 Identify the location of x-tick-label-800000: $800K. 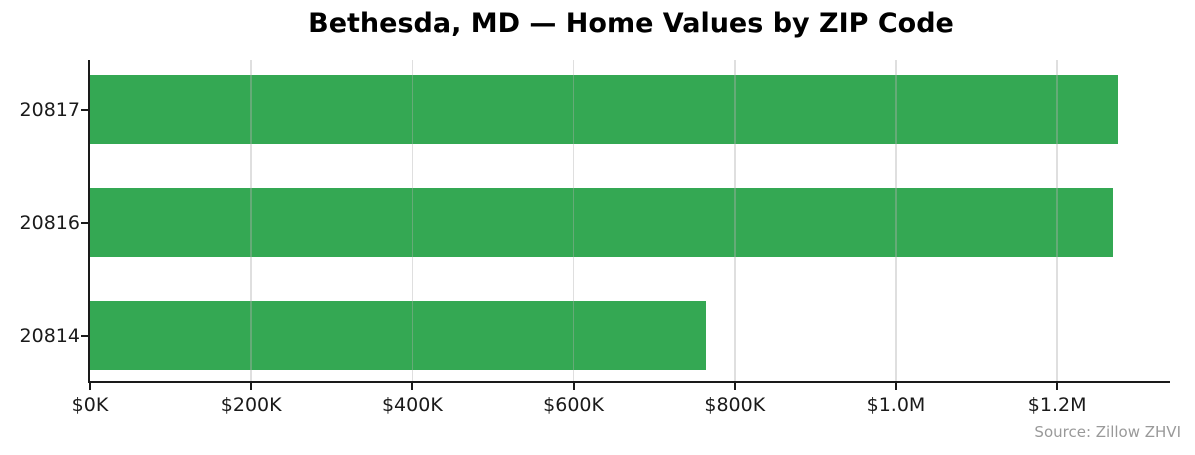
(735, 405).